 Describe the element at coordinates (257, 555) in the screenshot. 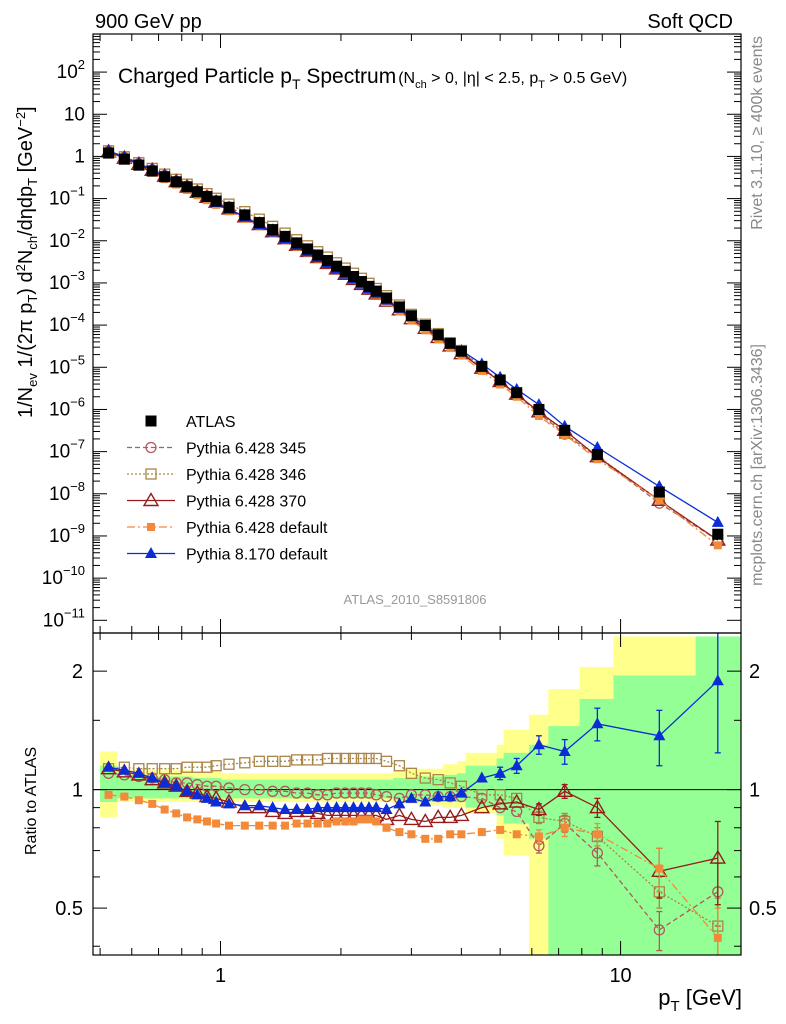

I see `legend-label: Pythia 8.170 default` at that location.